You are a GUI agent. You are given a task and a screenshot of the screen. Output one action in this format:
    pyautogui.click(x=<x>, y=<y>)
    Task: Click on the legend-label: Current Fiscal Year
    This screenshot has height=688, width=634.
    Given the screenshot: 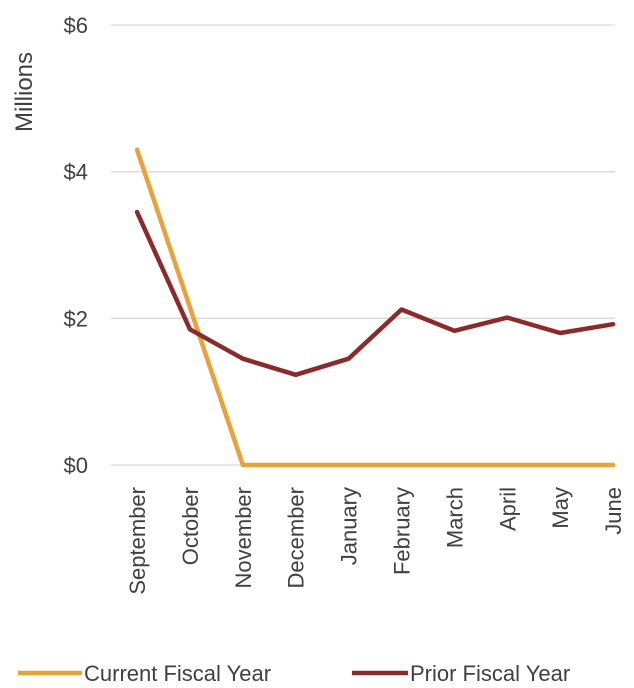 What is the action you would take?
    pyautogui.click(x=177, y=673)
    